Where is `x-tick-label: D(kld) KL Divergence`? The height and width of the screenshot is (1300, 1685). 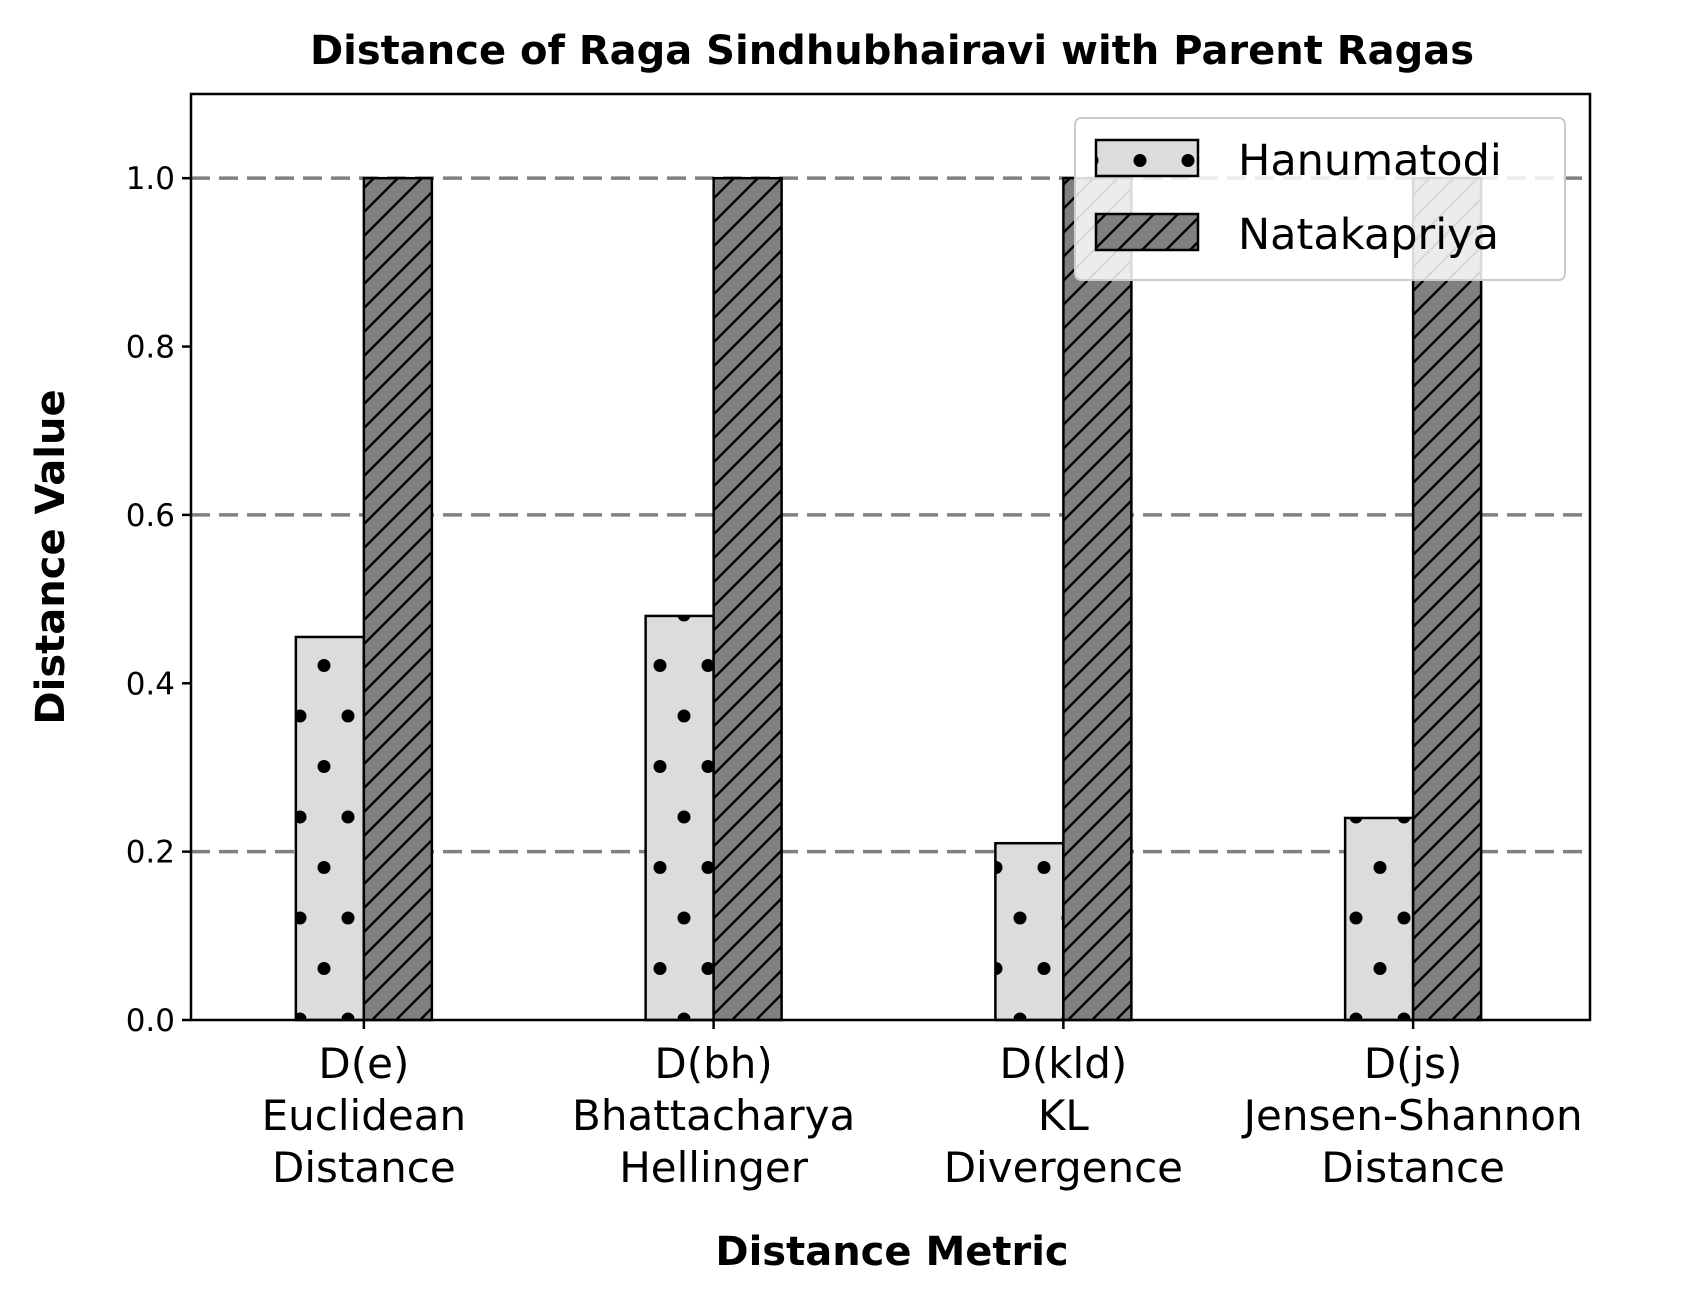
x-tick-label: D(kld) KL Divergence is located at coordinates (1063, 1115).